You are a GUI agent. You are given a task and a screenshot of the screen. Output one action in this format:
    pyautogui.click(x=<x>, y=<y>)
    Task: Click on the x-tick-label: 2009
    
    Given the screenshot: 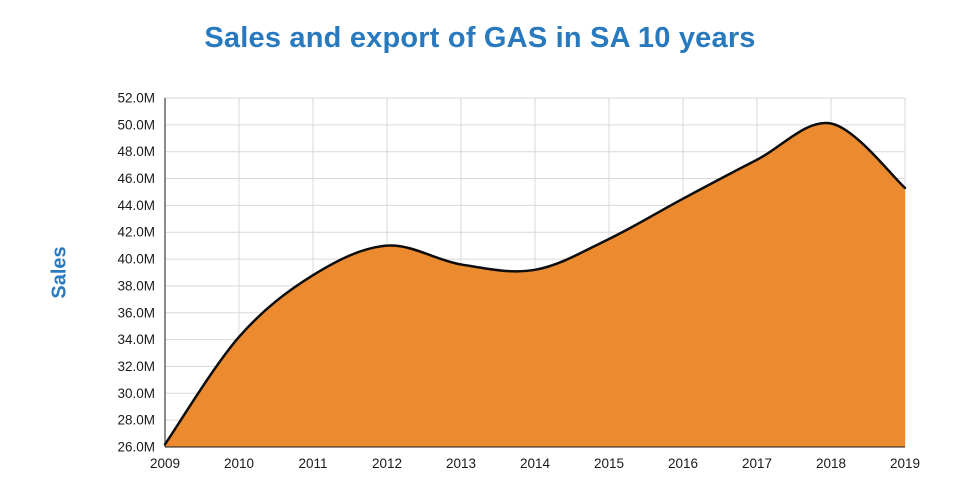 What is the action you would take?
    pyautogui.click(x=165, y=463)
    